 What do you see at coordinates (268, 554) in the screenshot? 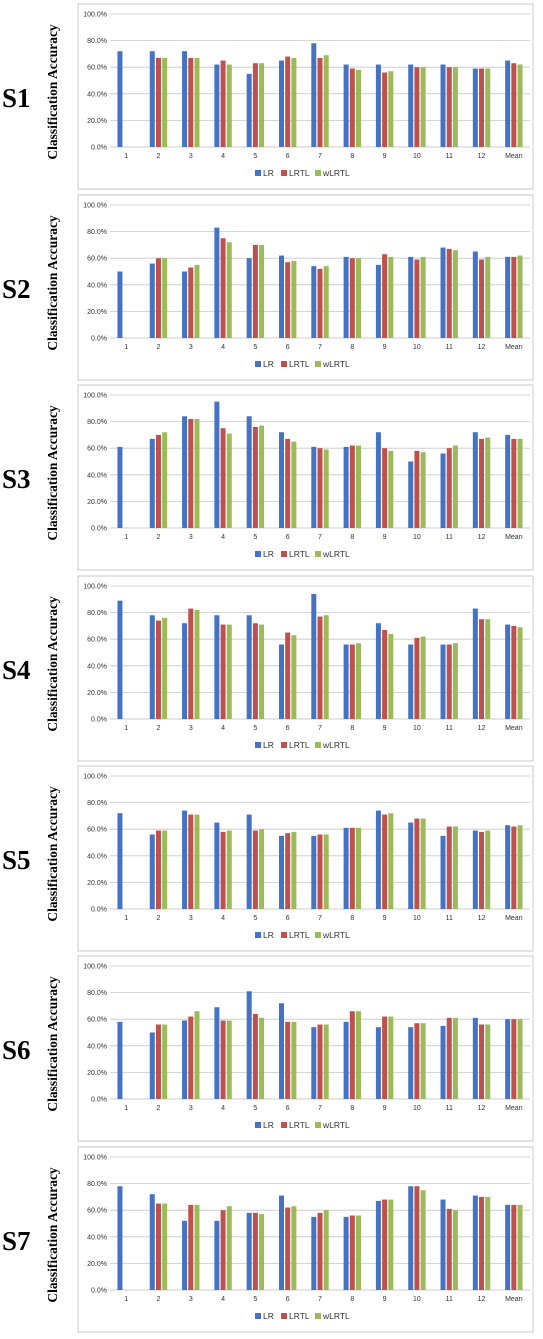
I see `legend-label: LR` at bounding box center [268, 554].